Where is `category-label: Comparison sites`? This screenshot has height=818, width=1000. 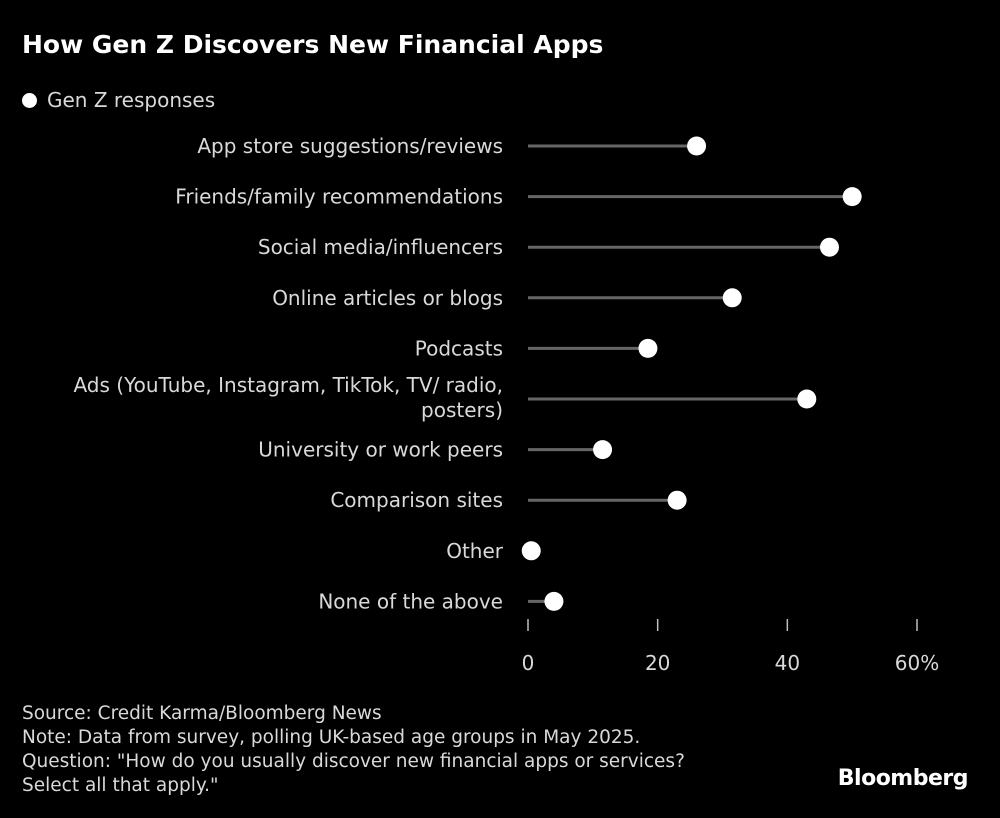 category-label: Comparison sites is located at coordinates (416, 500).